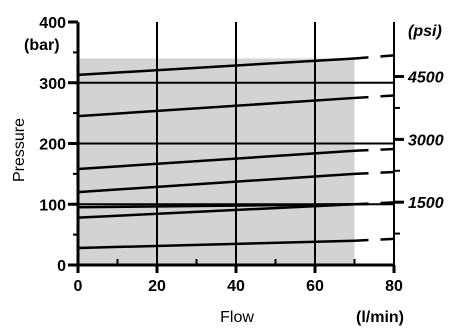  Describe the element at coordinates (52, 84) in the screenshot. I see `y-tick-label-300: 300` at that location.